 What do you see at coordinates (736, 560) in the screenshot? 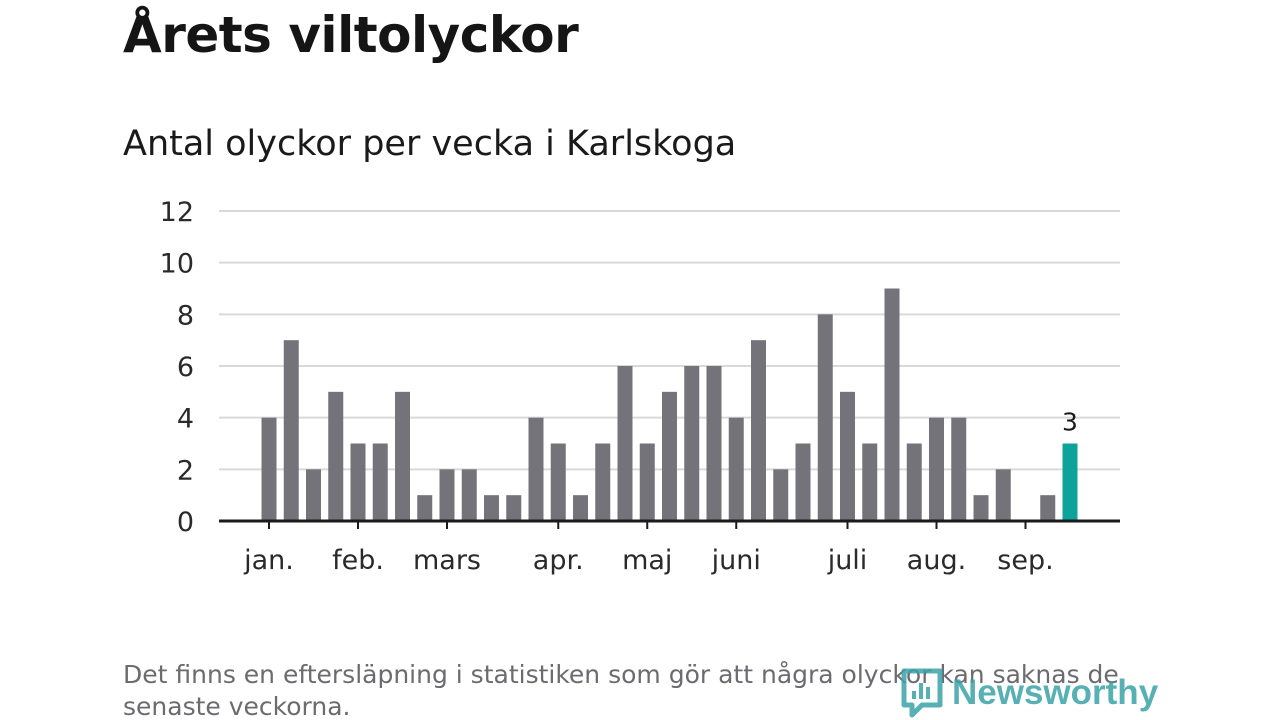
I see `x-tick-label: juni` at bounding box center [736, 560].